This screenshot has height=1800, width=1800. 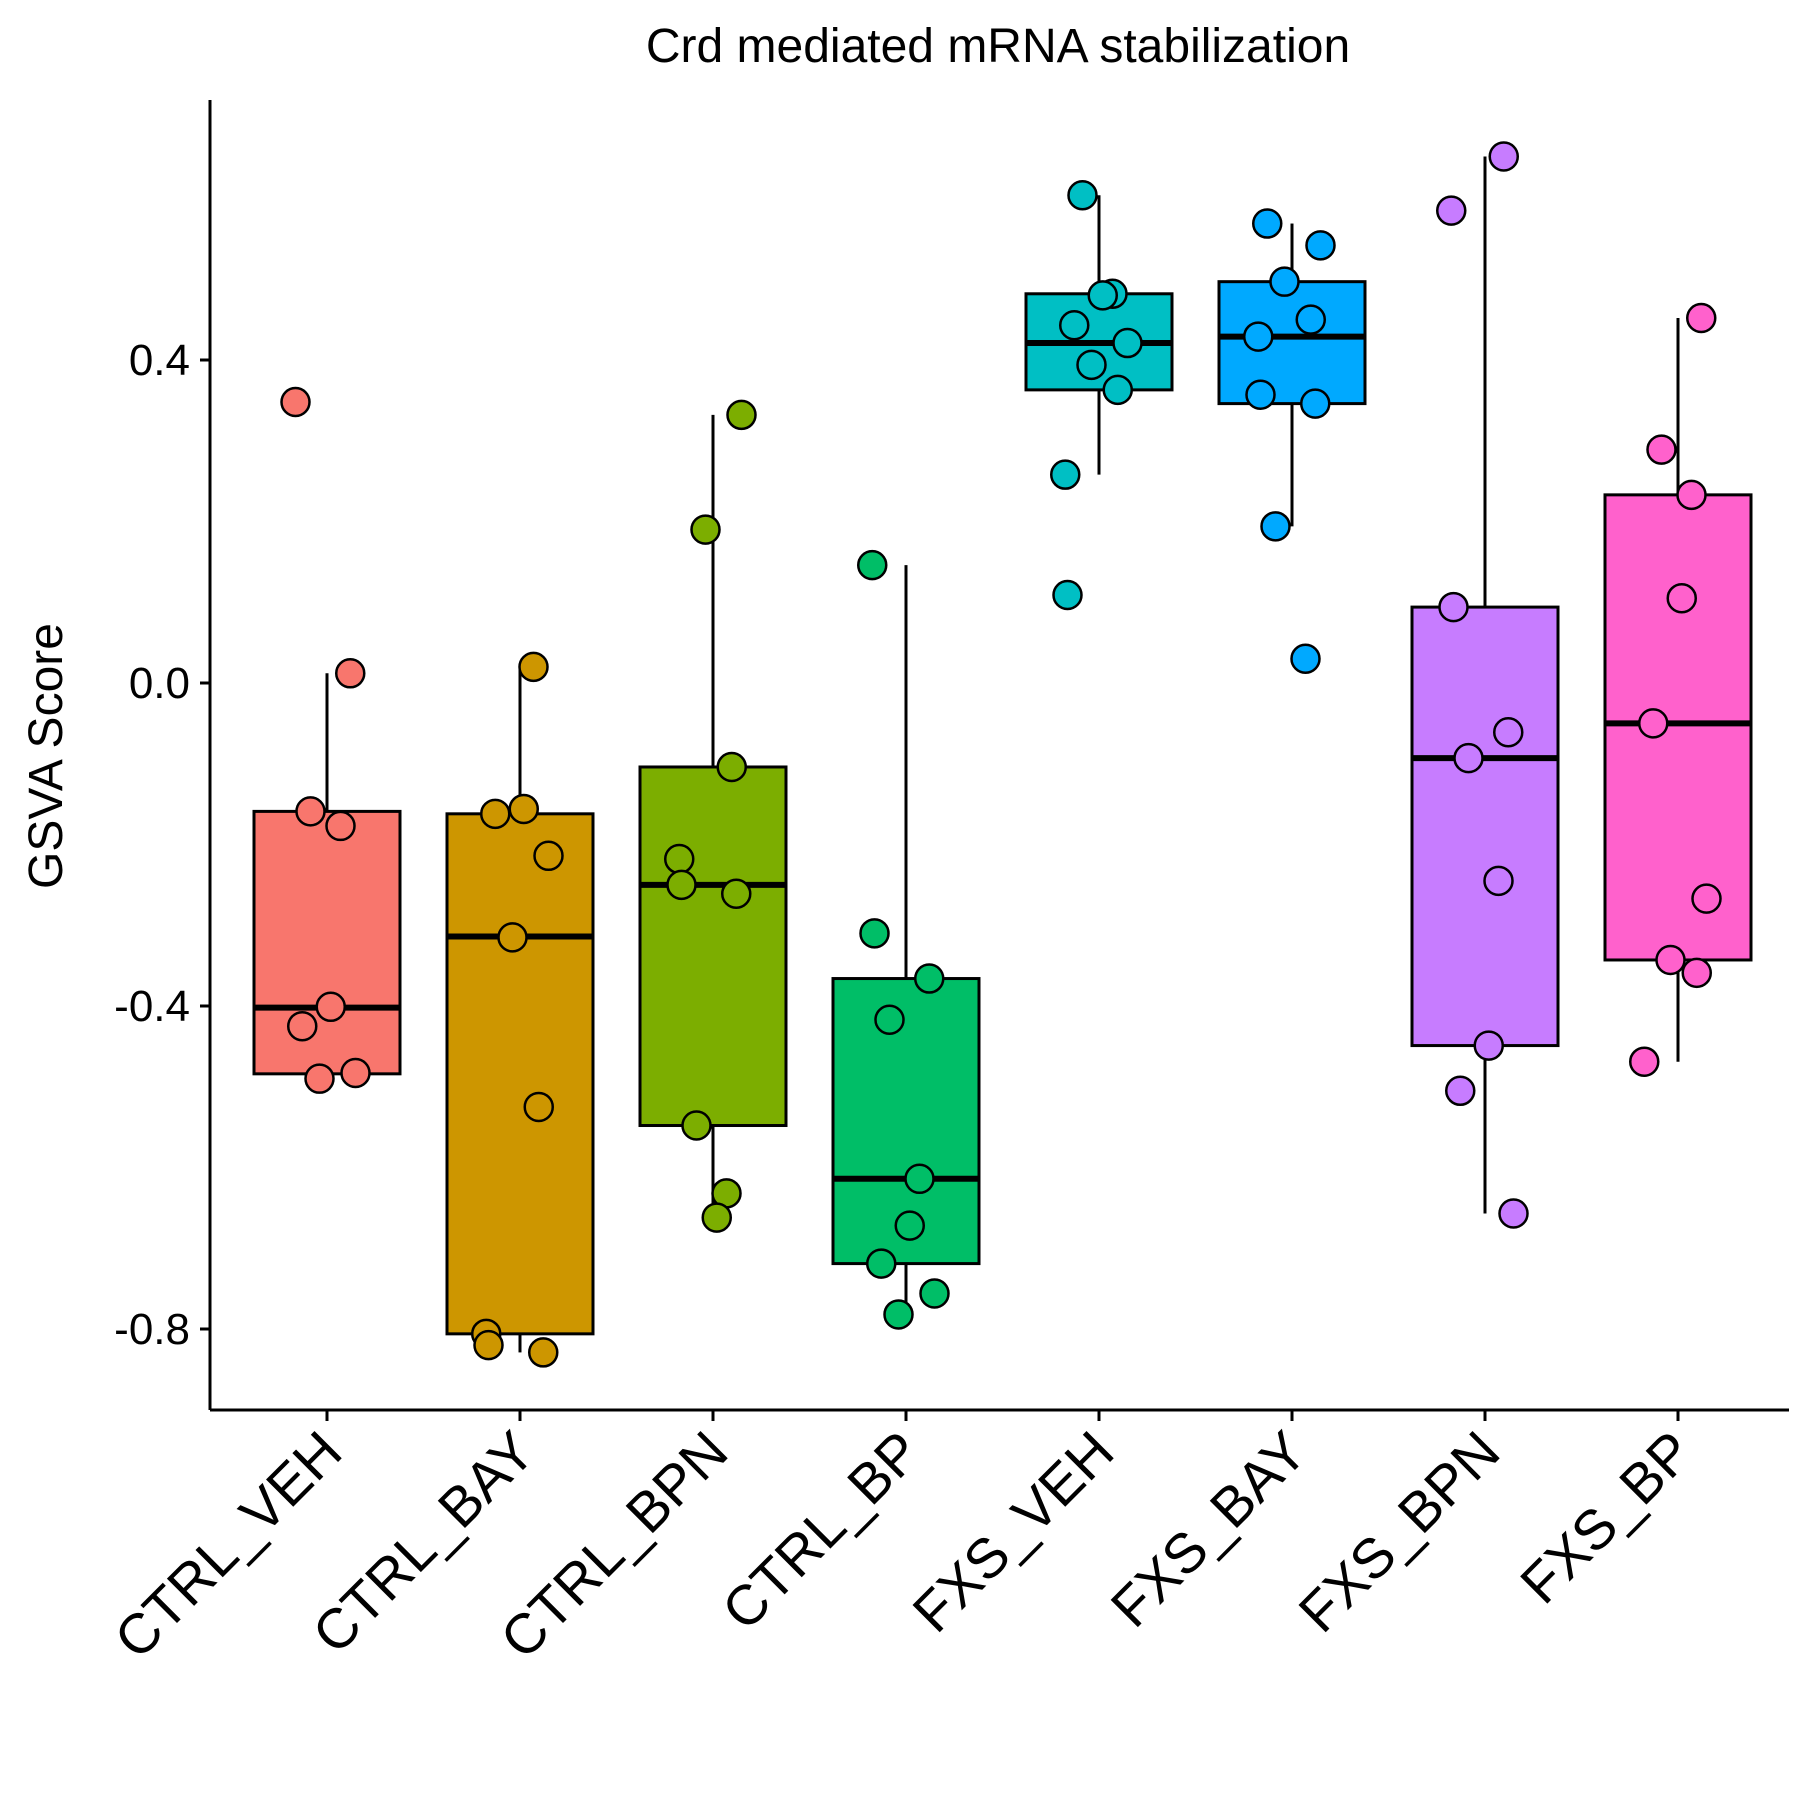 What do you see at coordinates (162, 845) in the screenshot?
I see `y-axis-ticks: 0.4 0.0 -0.4 -0.8` at bounding box center [162, 845].